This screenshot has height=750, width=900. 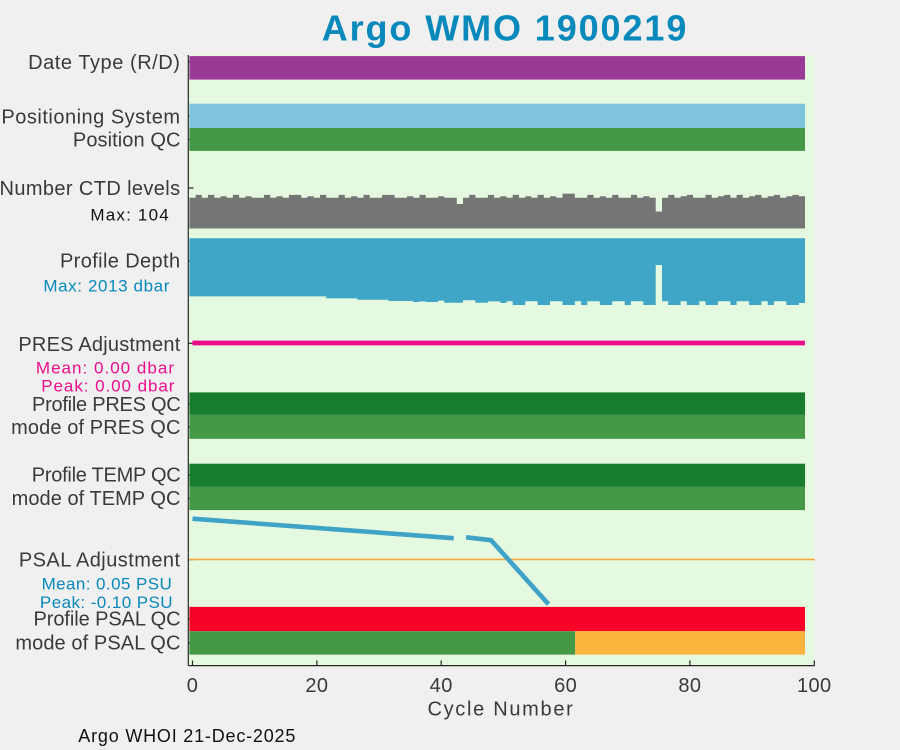 What do you see at coordinates (127, 141) in the screenshot?
I see `svg-text: Position QC` at bounding box center [127, 141].